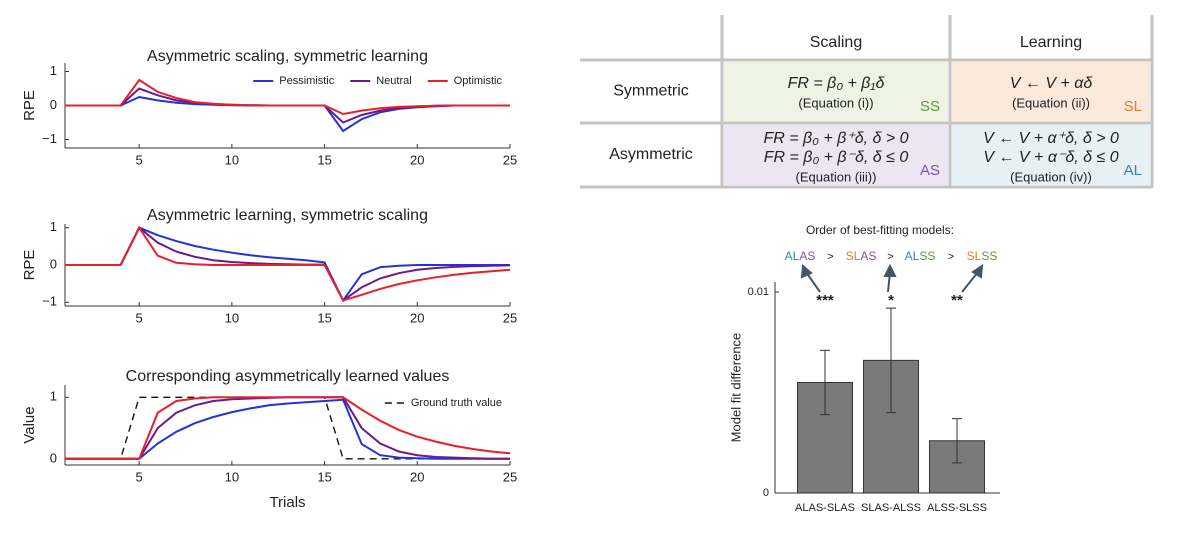 The width and height of the screenshot is (1200, 550). What do you see at coordinates (287, 502) in the screenshot?
I see `x-axis-label: Trials` at bounding box center [287, 502].